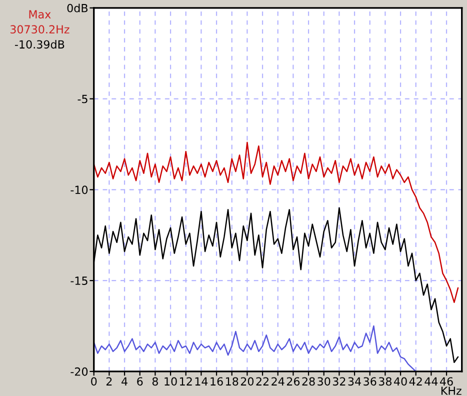  I want to click on x-tick-label: 22, so click(262, 381).